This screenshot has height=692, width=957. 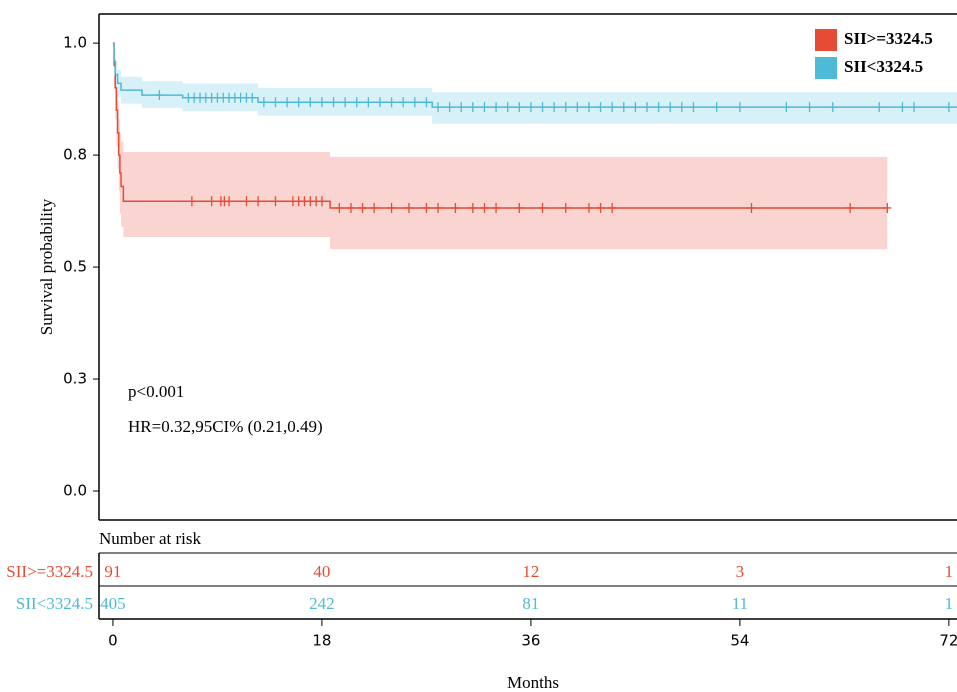 I want to click on annotation: HR=0.32,95CI% (0.21,0.49), so click(x=225, y=426).